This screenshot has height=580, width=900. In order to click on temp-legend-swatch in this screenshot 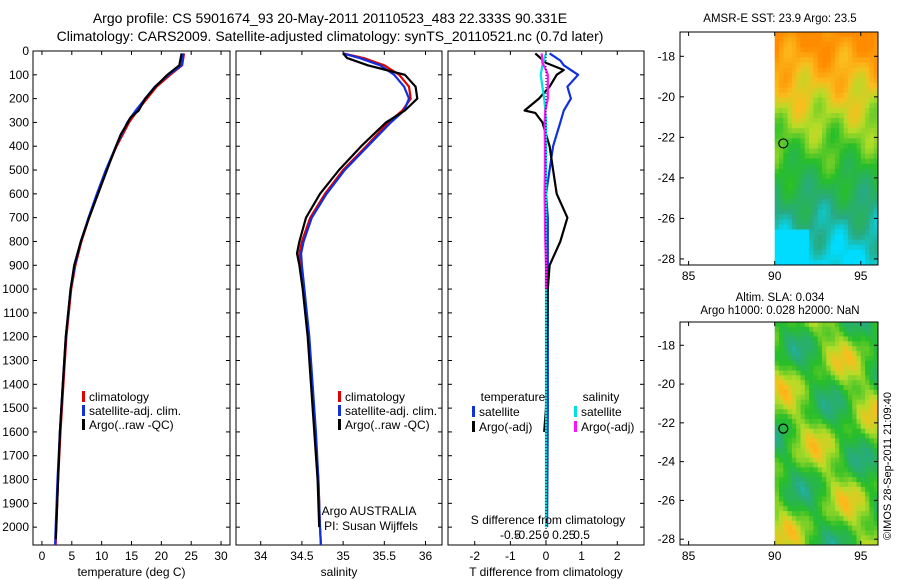, I will do `click(83, 396)`.